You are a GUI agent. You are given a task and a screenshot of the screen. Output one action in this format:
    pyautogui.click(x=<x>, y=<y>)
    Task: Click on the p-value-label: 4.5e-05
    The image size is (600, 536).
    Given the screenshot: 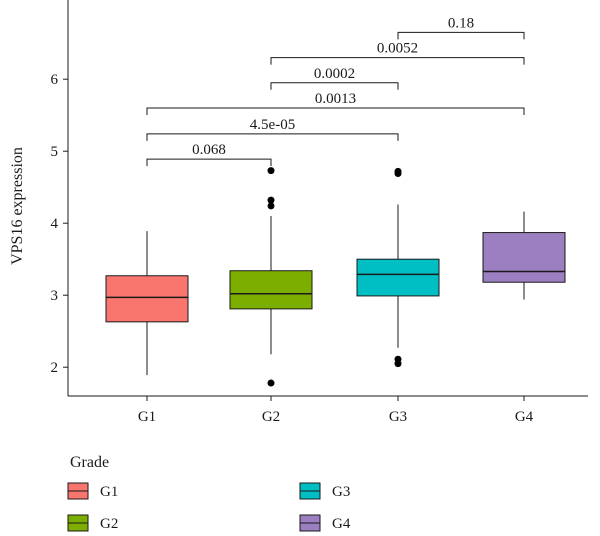 What is the action you would take?
    pyautogui.click(x=272, y=125)
    